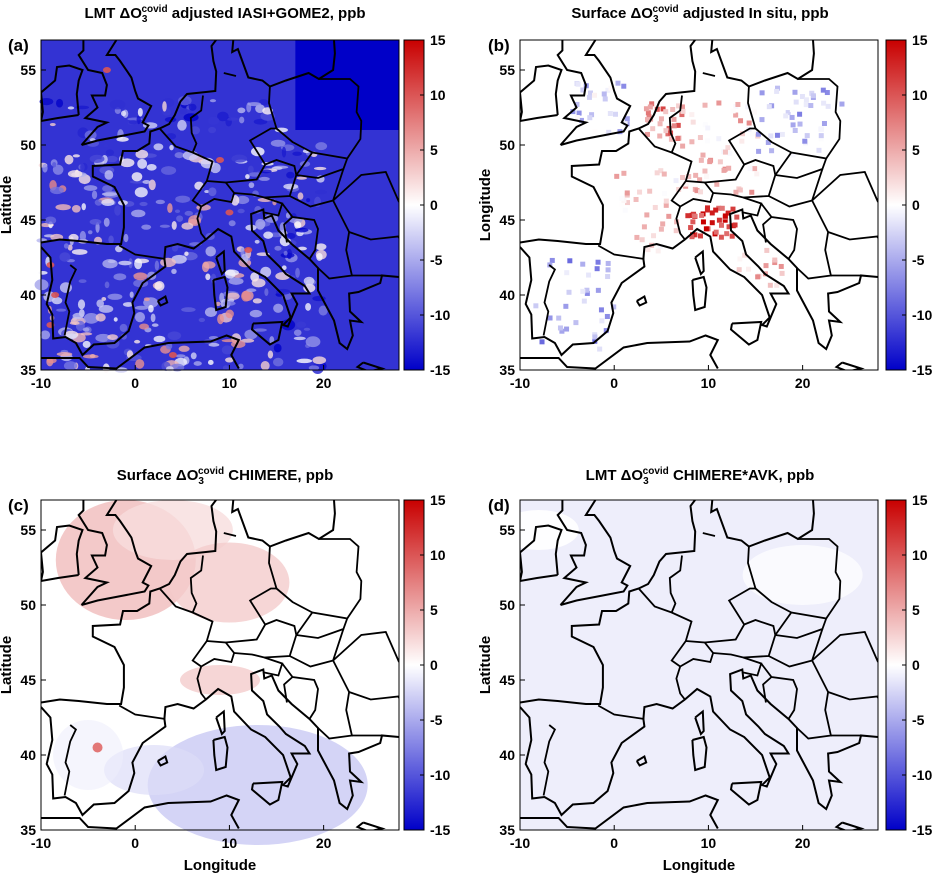  What do you see at coordinates (709, 843) in the screenshot?
I see `x-tick-label: 10` at bounding box center [709, 843].